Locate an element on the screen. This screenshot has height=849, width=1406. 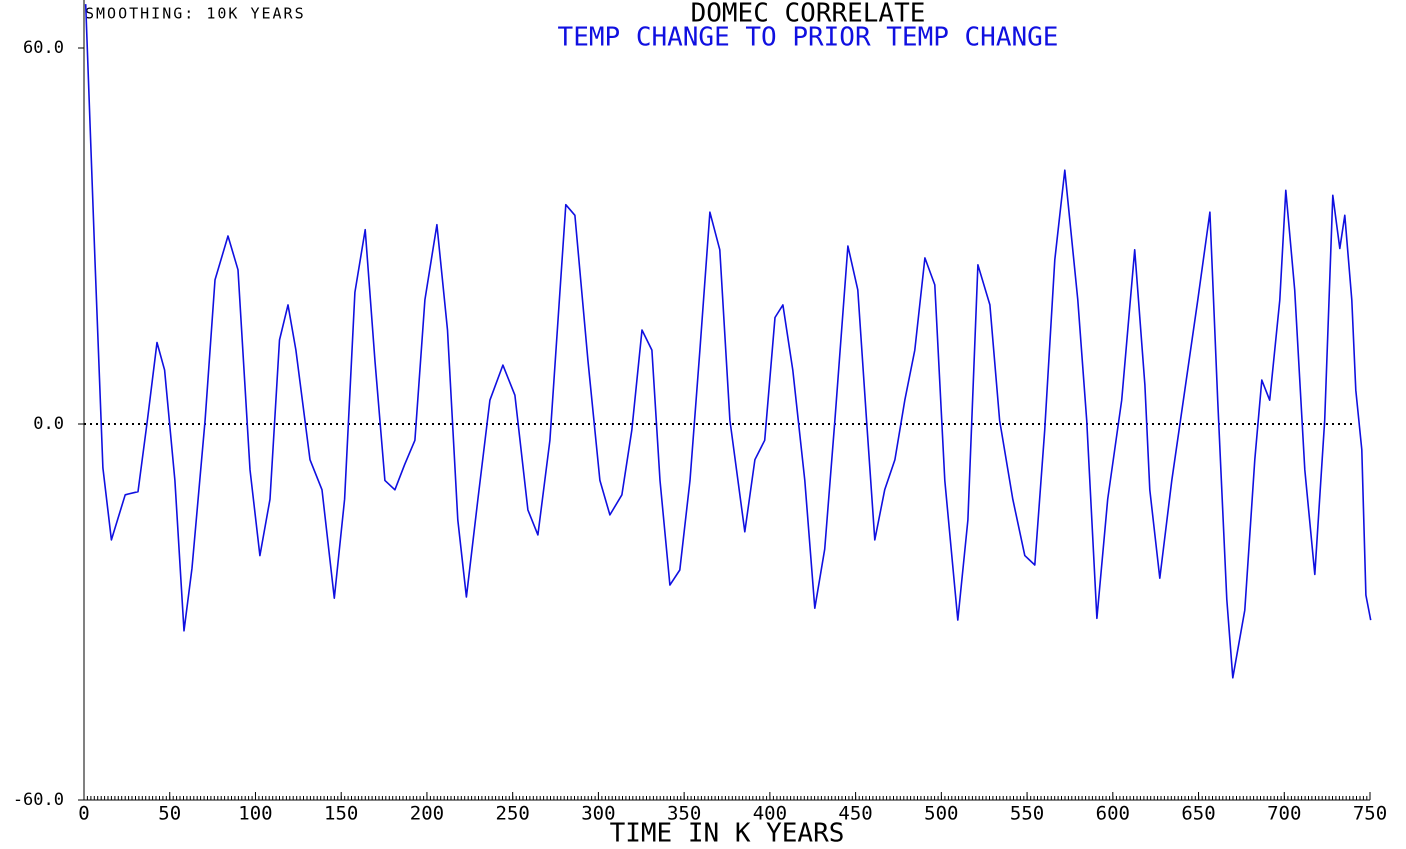
x-tick-label: 250 is located at coordinates (513, 814).